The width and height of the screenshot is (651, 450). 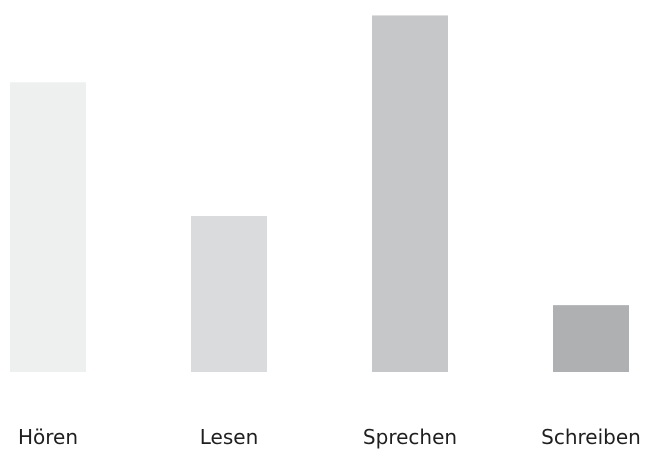 I want to click on x-tick-label: Schreiben, so click(x=591, y=437).